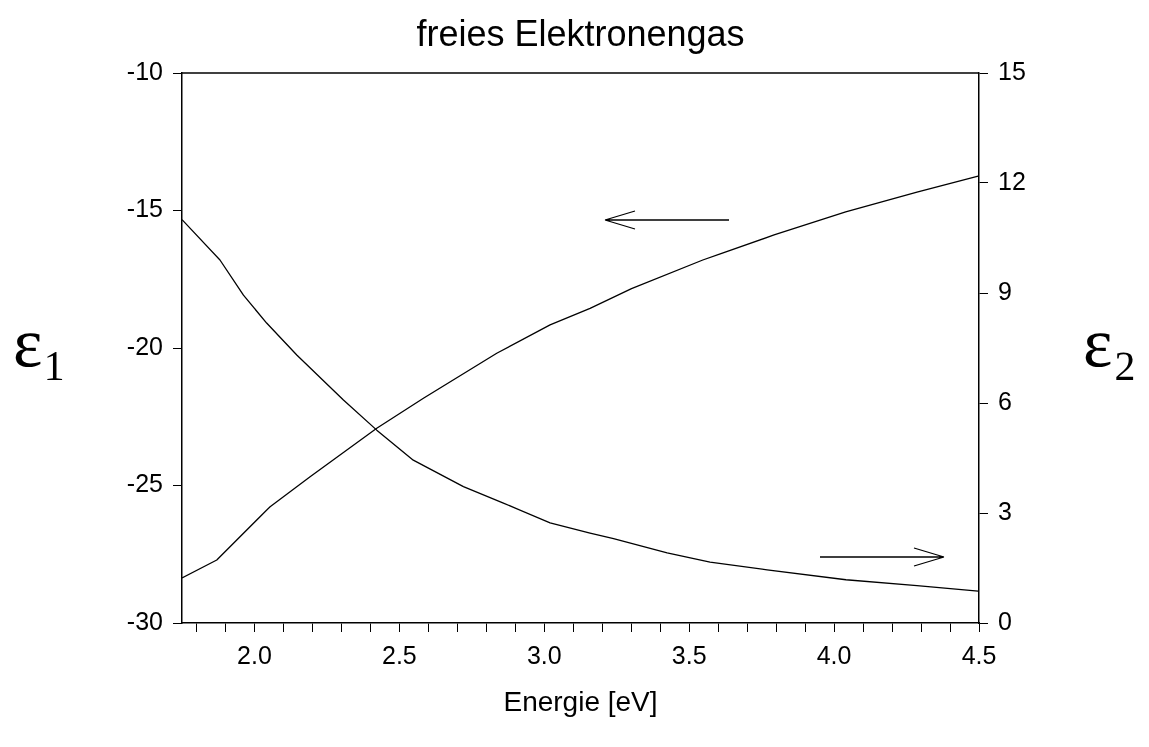 The height and width of the screenshot is (747, 1149). What do you see at coordinates (254, 654) in the screenshot?
I see `x-tick-label: 2.0` at bounding box center [254, 654].